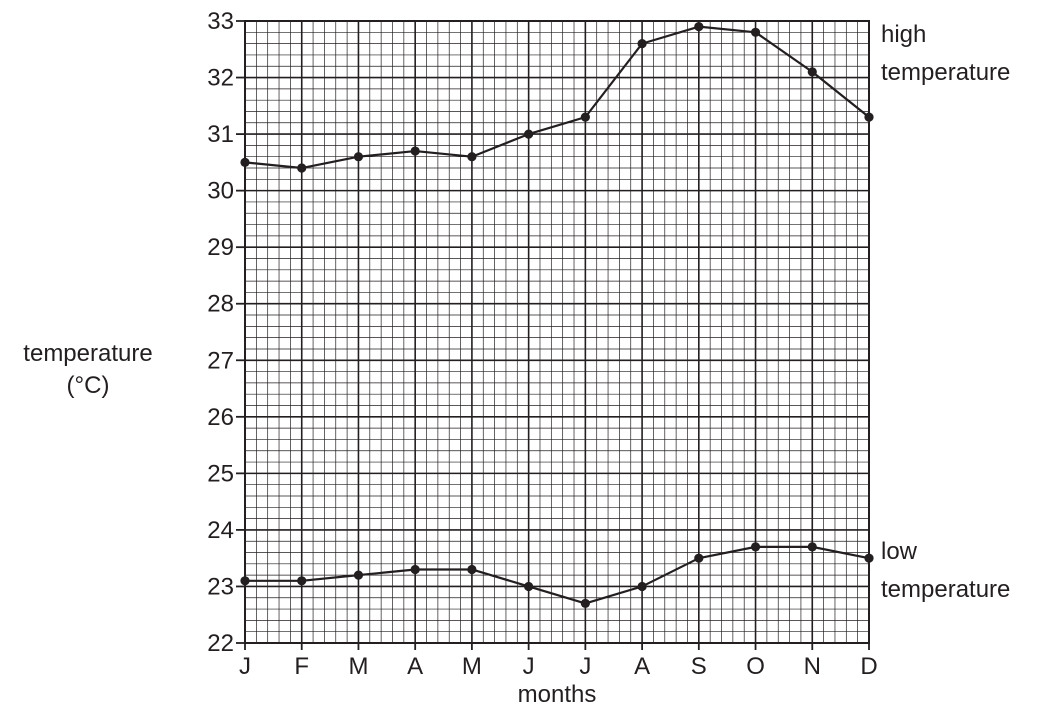 Image resolution: width=1048 pixels, height=713 pixels. I want to click on y-tick-label: 25, so click(220, 473).